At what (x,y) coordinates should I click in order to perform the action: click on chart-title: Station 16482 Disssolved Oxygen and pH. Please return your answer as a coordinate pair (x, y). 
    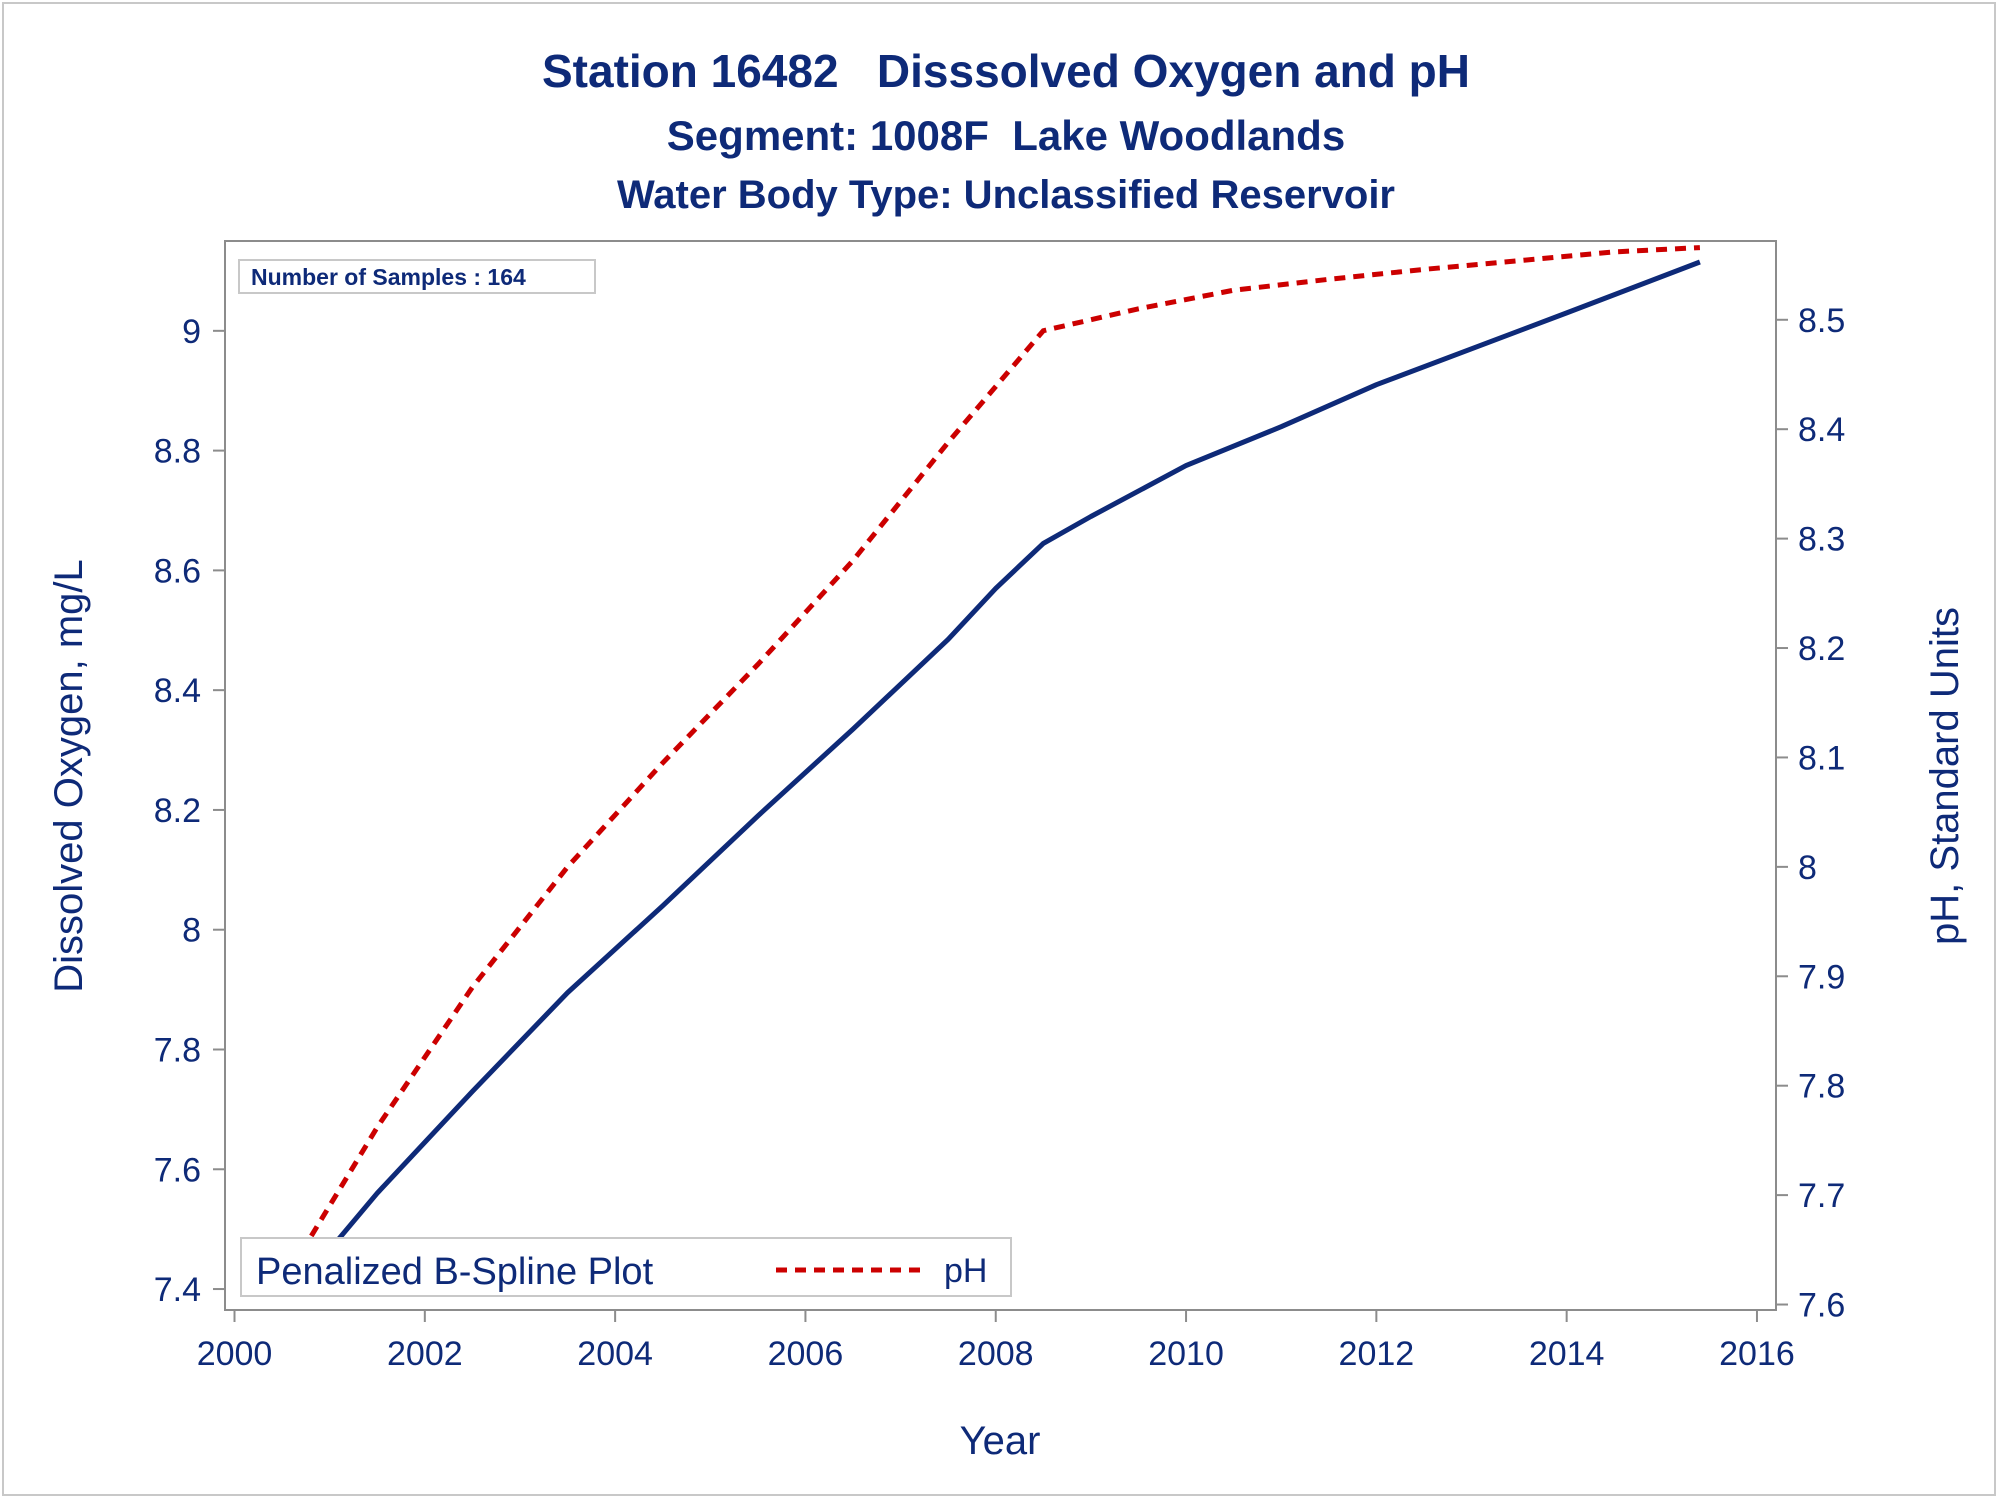
    Looking at the image, I should click on (1006, 71).